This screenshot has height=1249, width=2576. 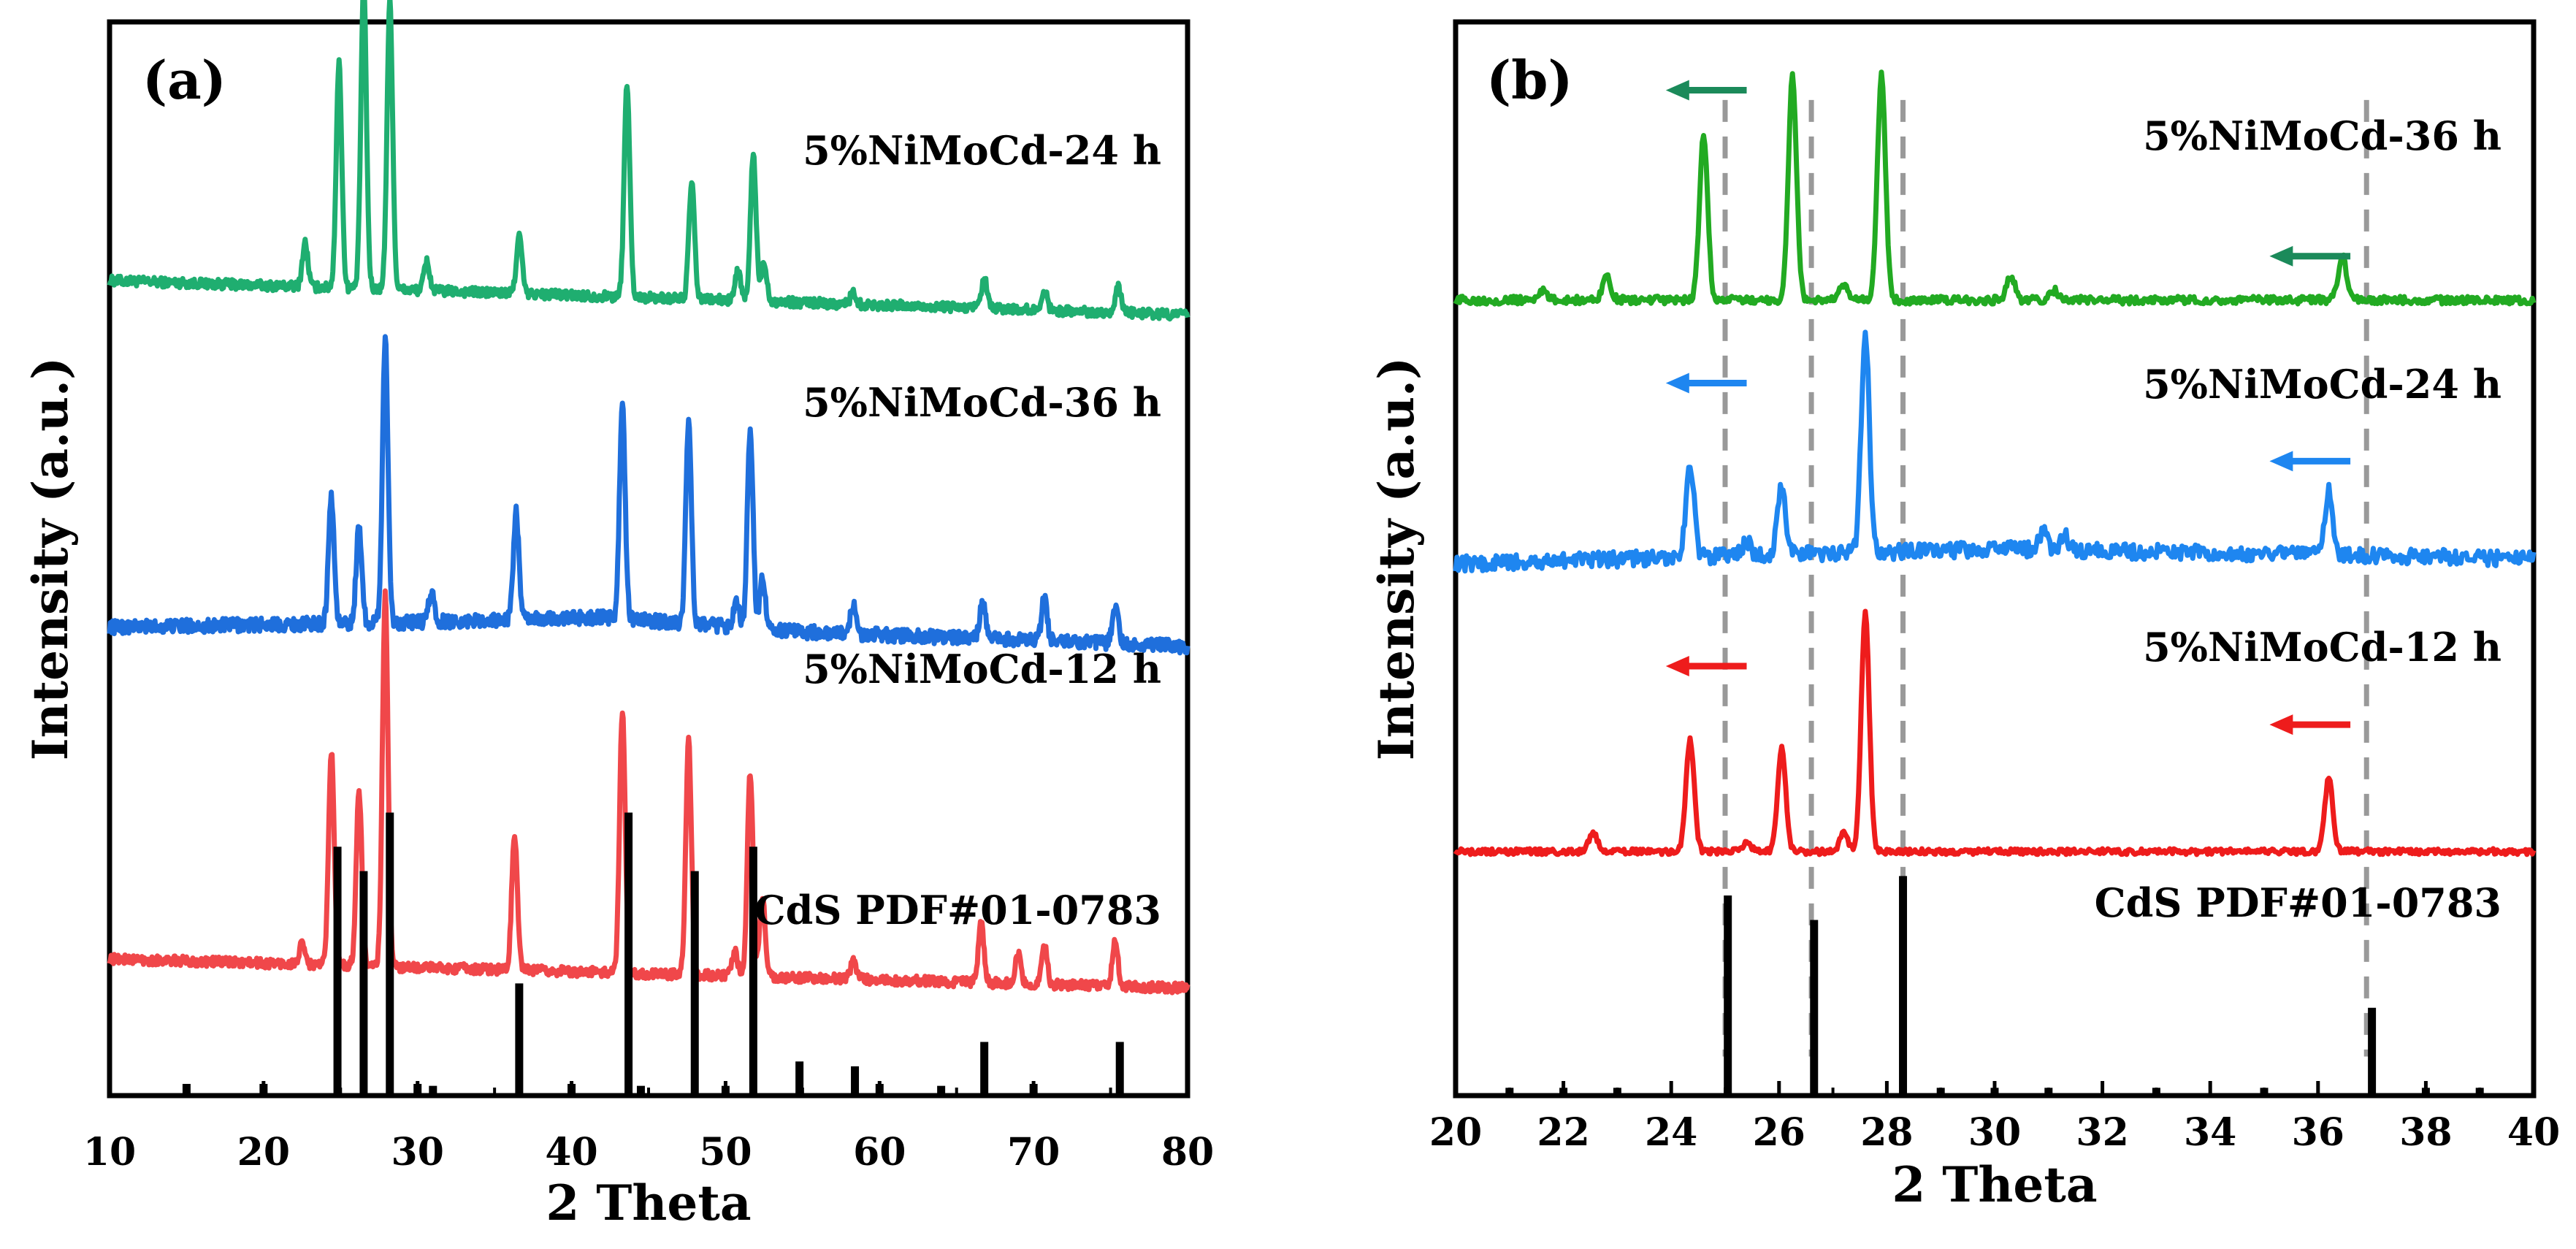 I want to click on panel-a-x-tick-label-20: 20, so click(x=263, y=1152).